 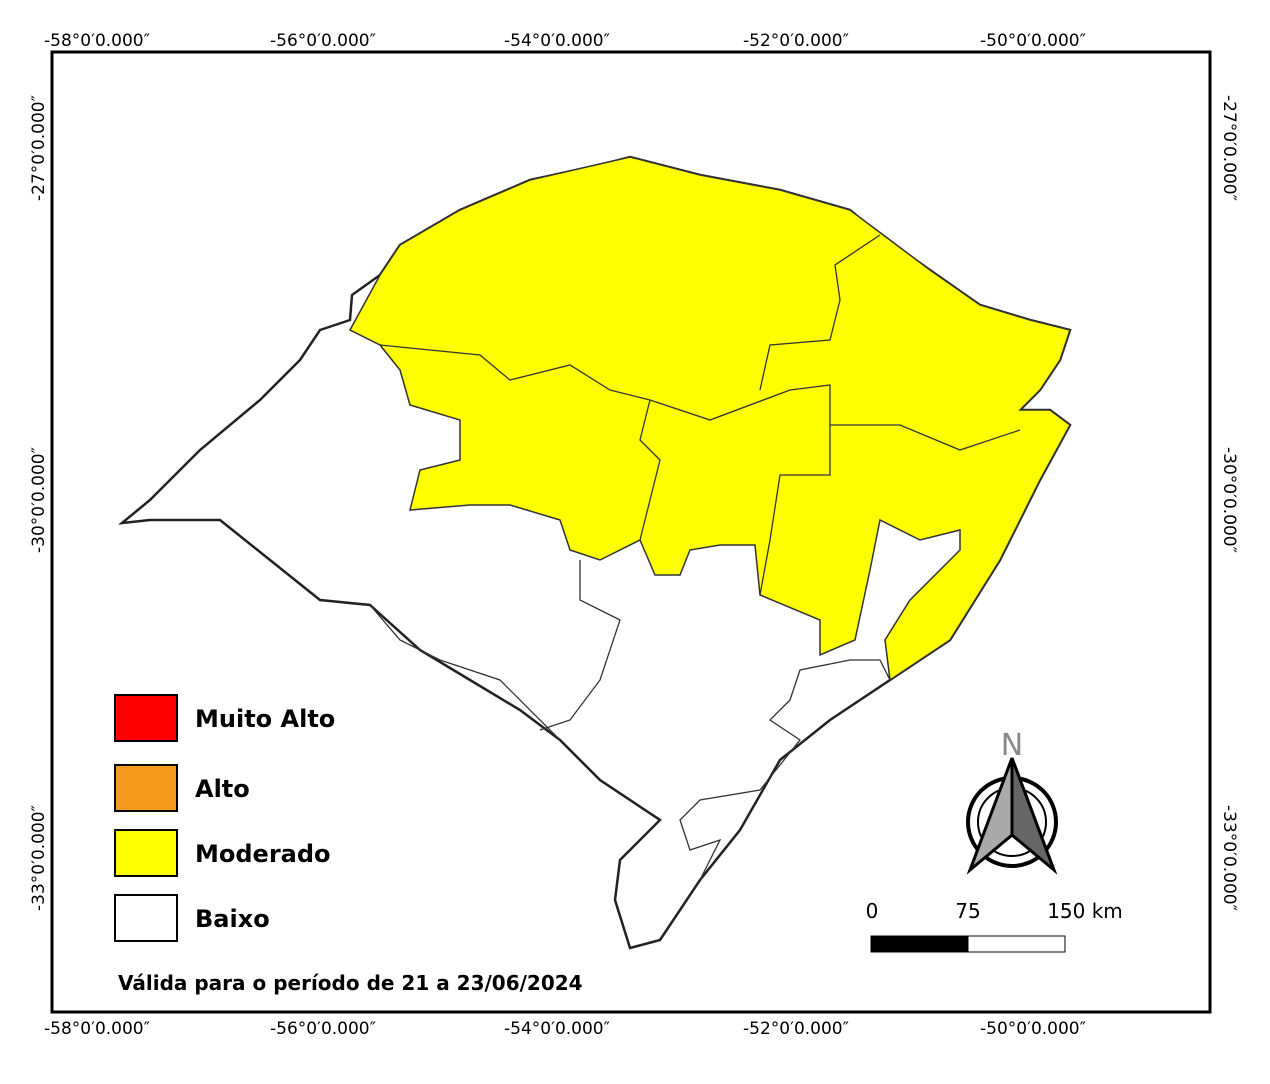 I want to click on legend-label: Baixo, so click(x=232, y=919).